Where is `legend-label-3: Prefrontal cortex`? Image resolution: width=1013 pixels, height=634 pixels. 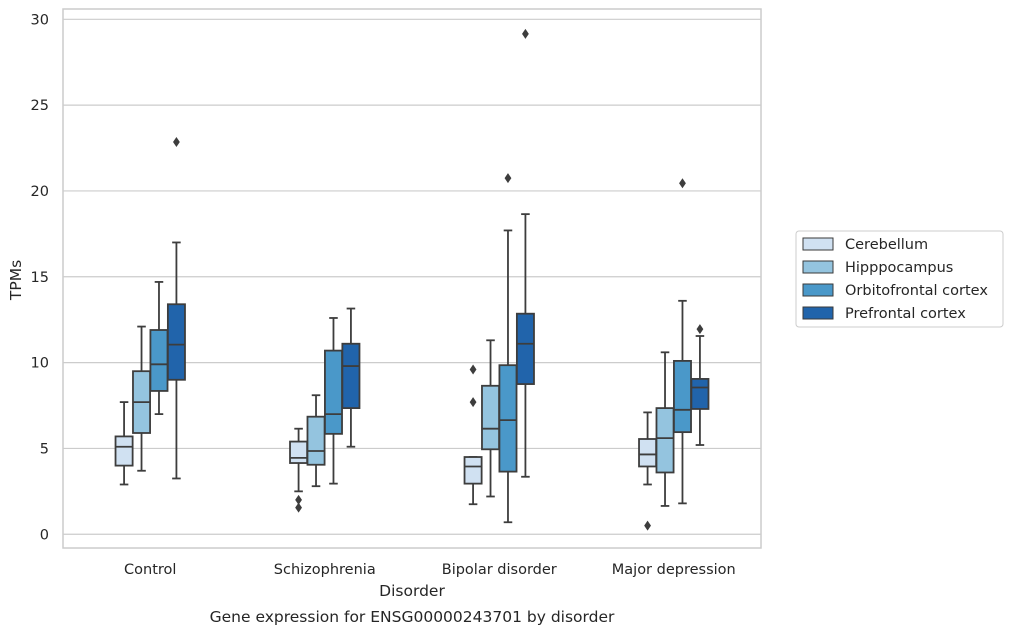 legend-label-3: Prefrontal cortex is located at coordinates (905, 314).